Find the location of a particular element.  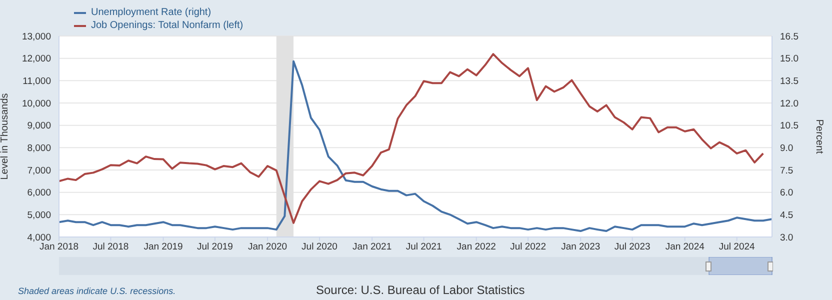

x-tick-label: Jul 2023 is located at coordinates (632, 247).